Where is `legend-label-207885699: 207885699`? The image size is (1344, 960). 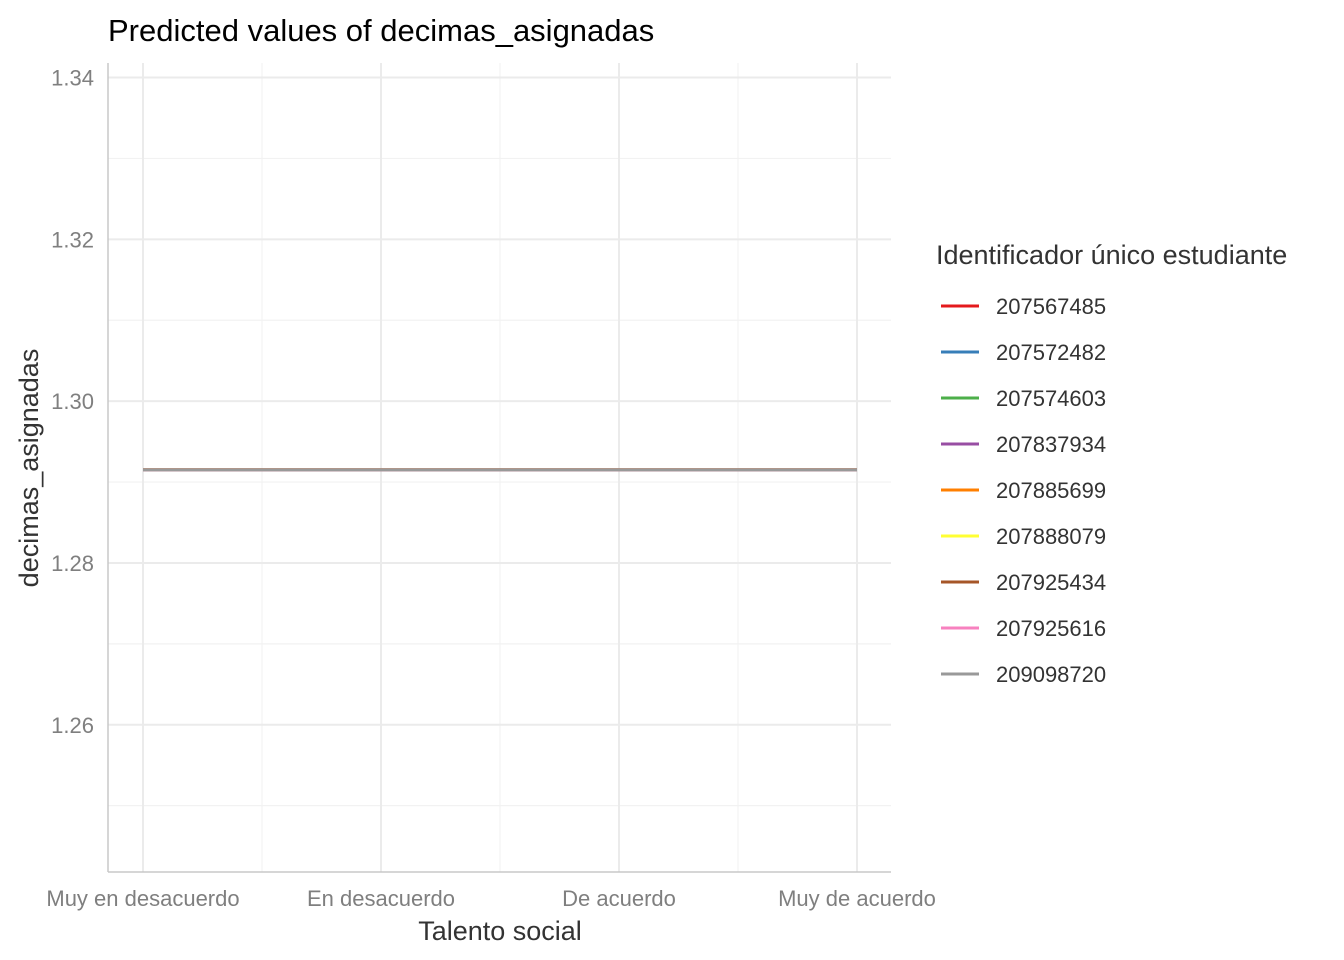 legend-label-207885699: 207885699 is located at coordinates (1051, 490).